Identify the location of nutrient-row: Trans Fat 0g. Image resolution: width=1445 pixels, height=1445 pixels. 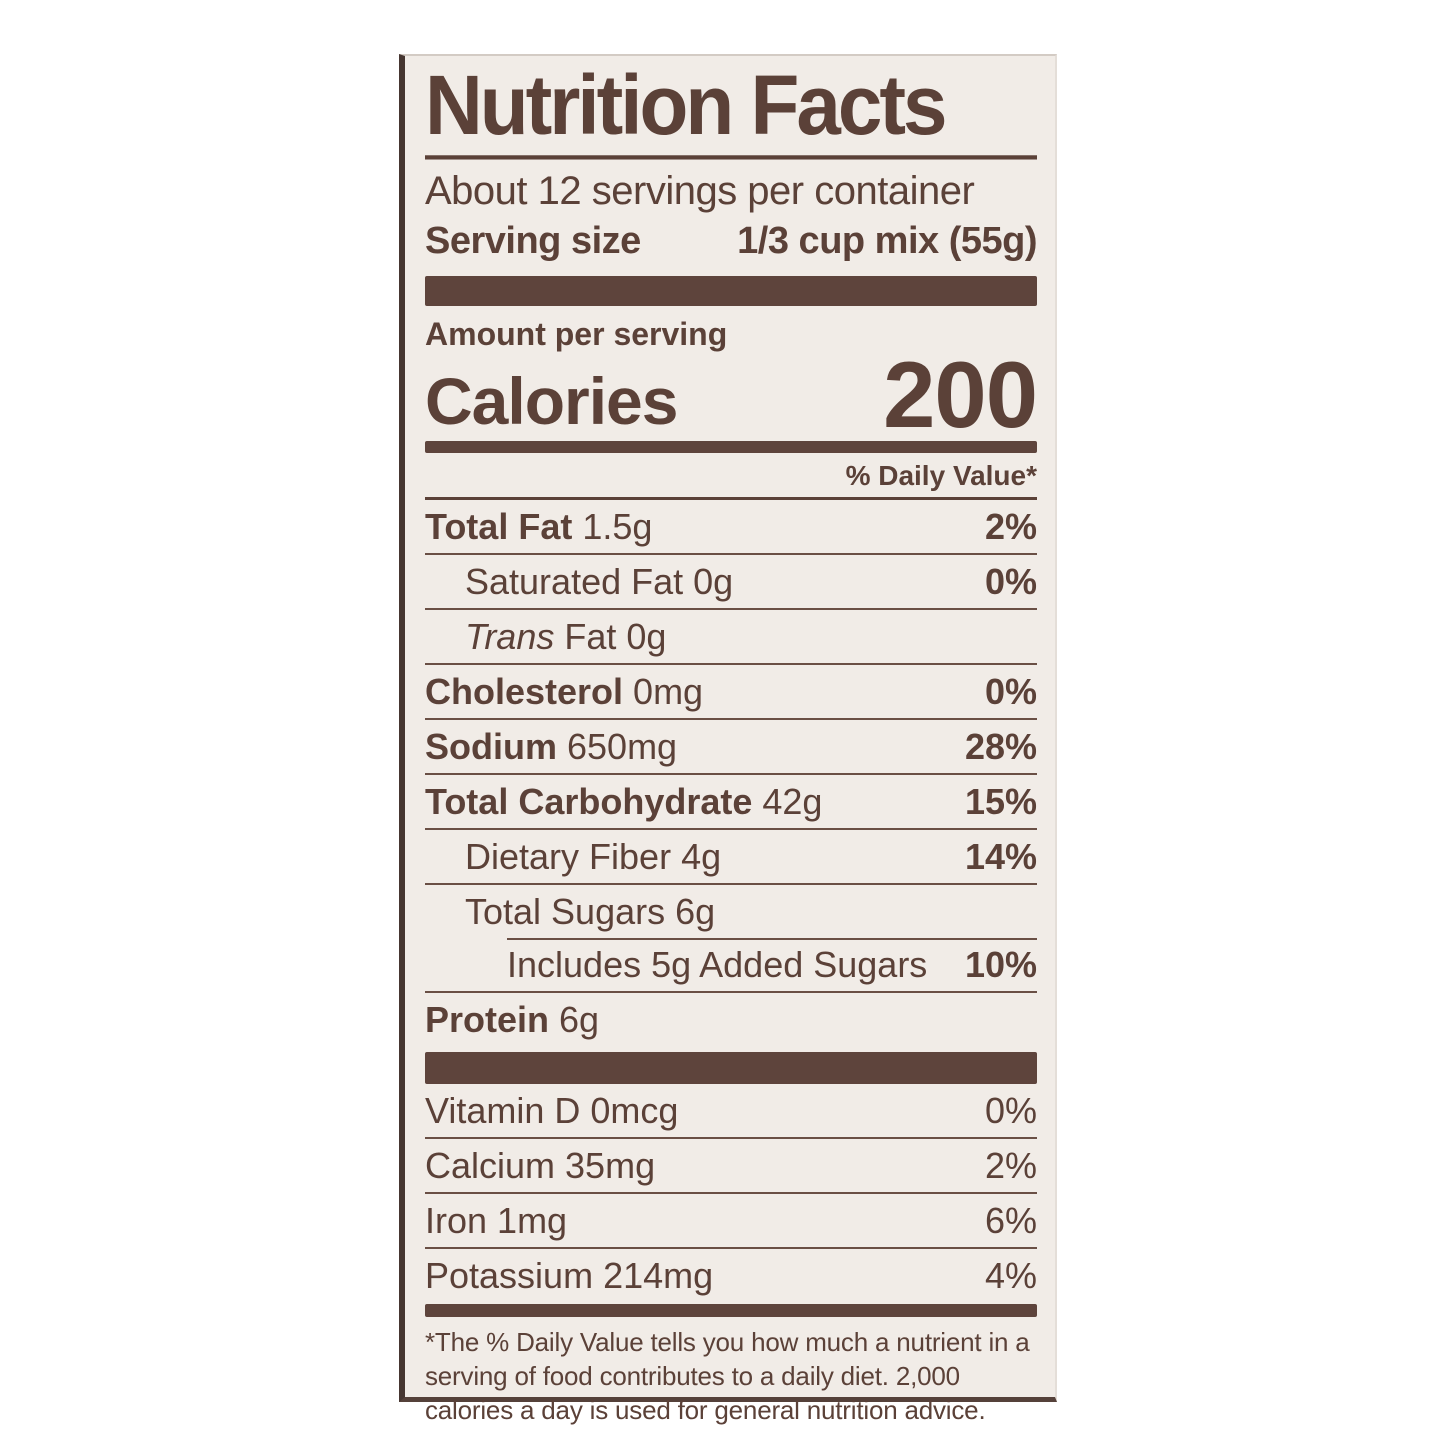
(731, 635).